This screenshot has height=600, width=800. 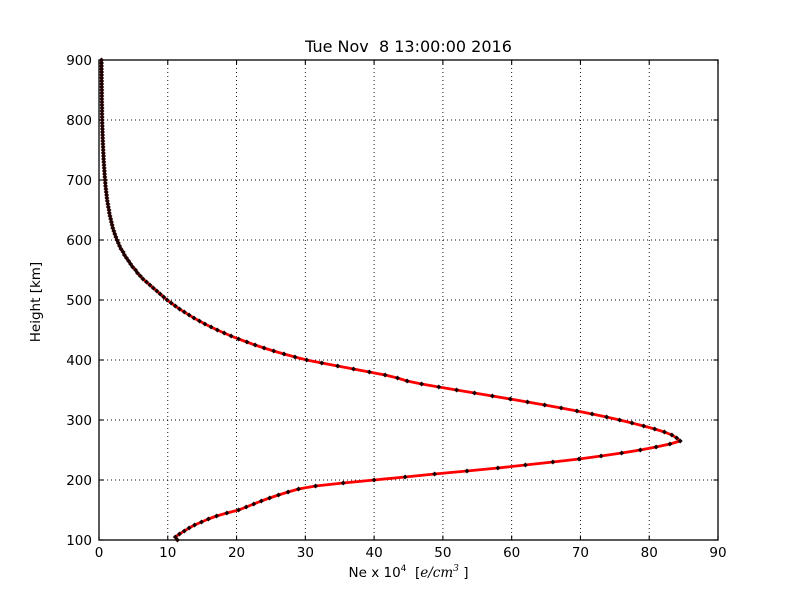 What do you see at coordinates (413, 573) in the screenshot?
I see `x-axis-unit-open: [` at bounding box center [413, 573].